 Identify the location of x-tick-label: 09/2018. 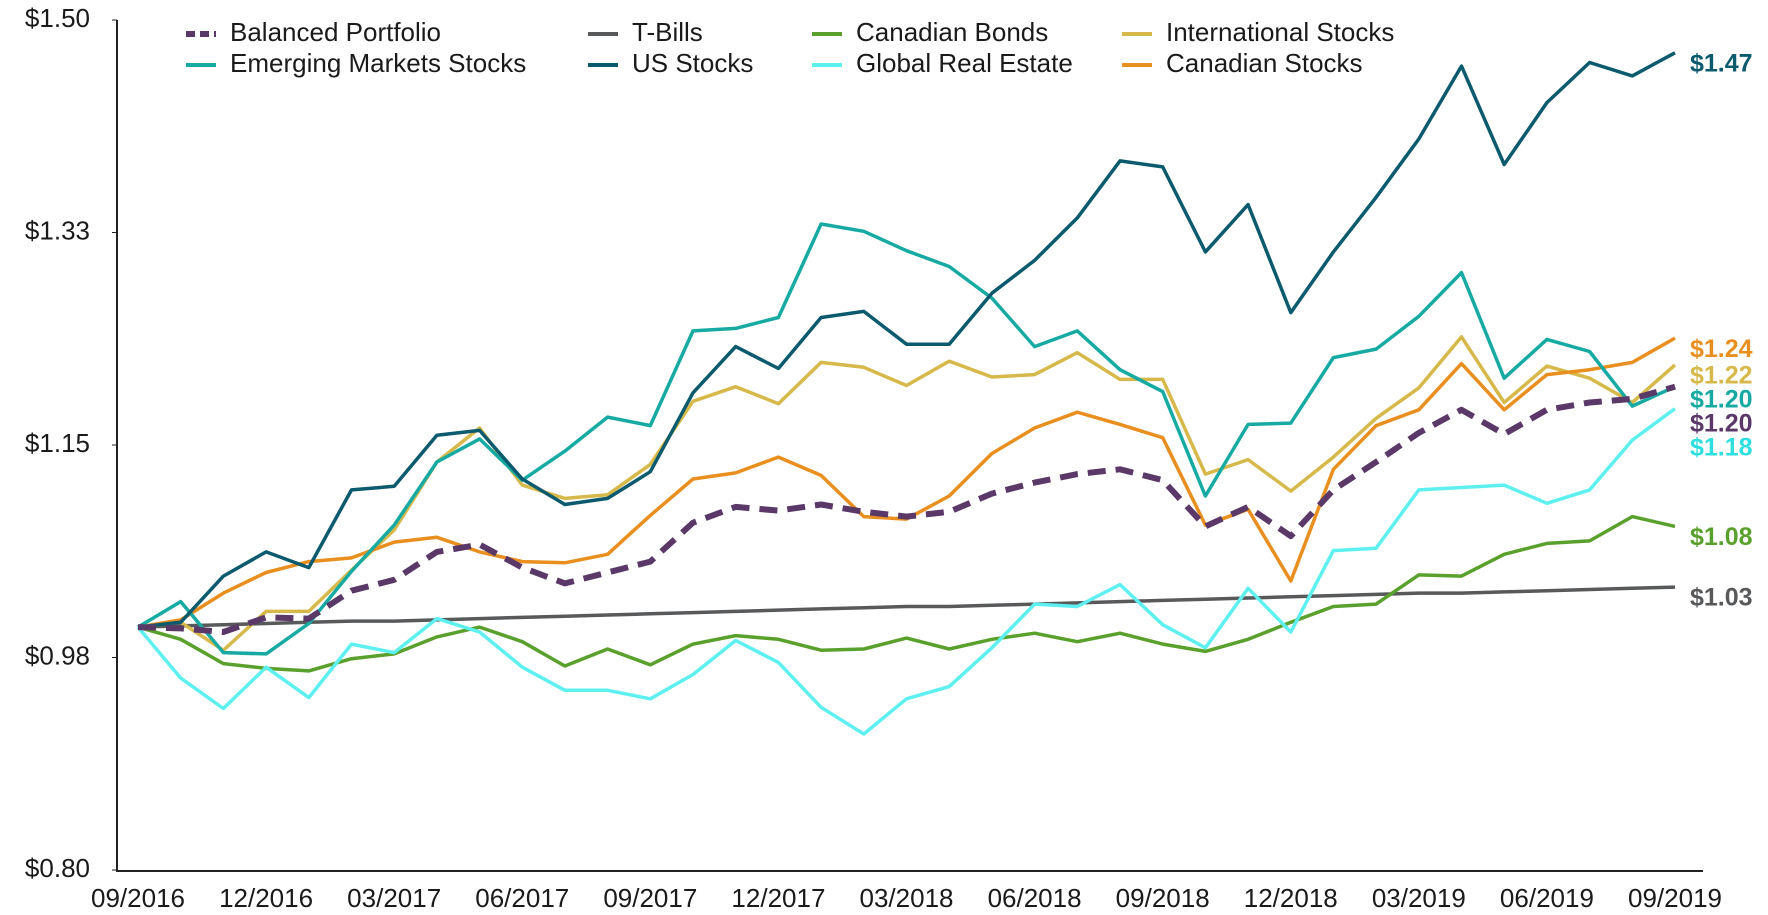
(1163, 898).